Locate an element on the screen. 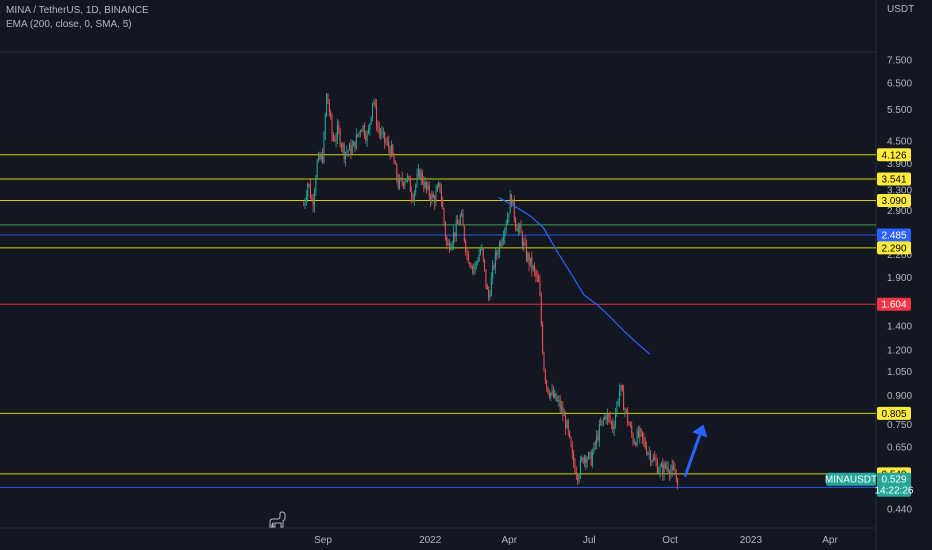 This screenshot has width=932, height=550. y-tick-label: 5.500 is located at coordinates (899, 110).